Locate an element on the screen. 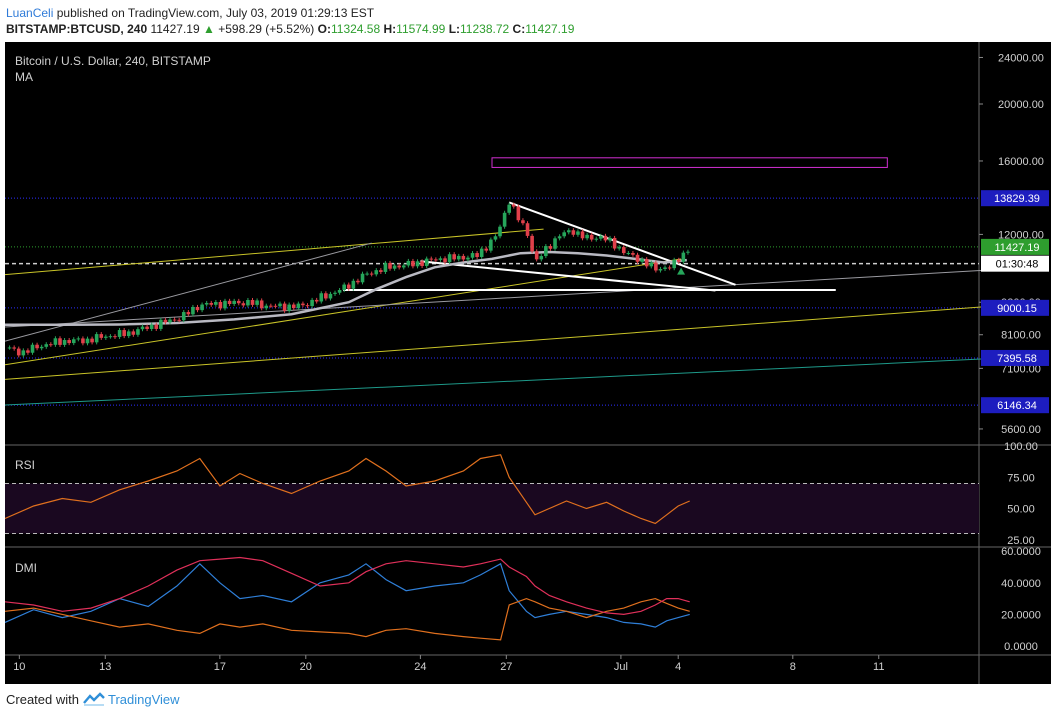 The width and height of the screenshot is (1056, 718). rsi-line is located at coordinates (347, 489).